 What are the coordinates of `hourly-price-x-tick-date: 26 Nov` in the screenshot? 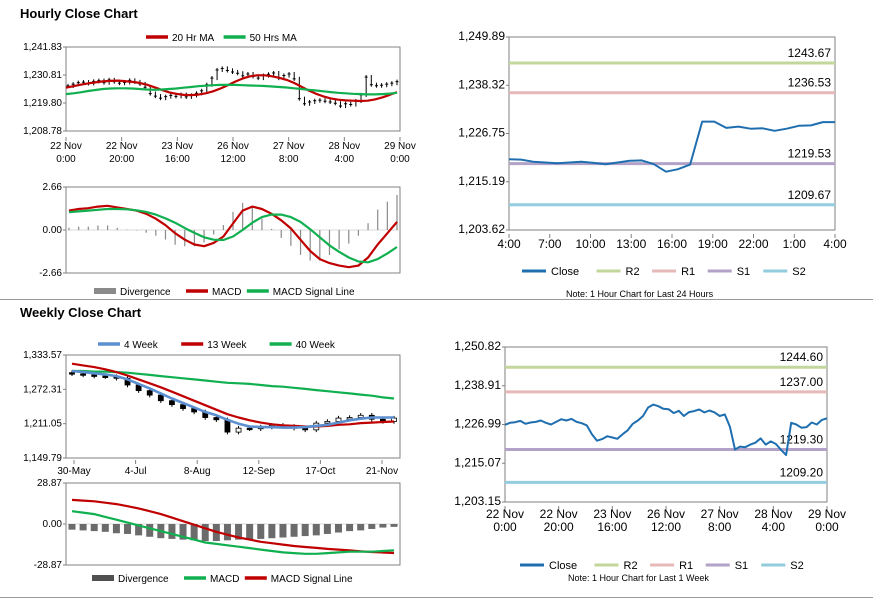 It's located at (233, 146).